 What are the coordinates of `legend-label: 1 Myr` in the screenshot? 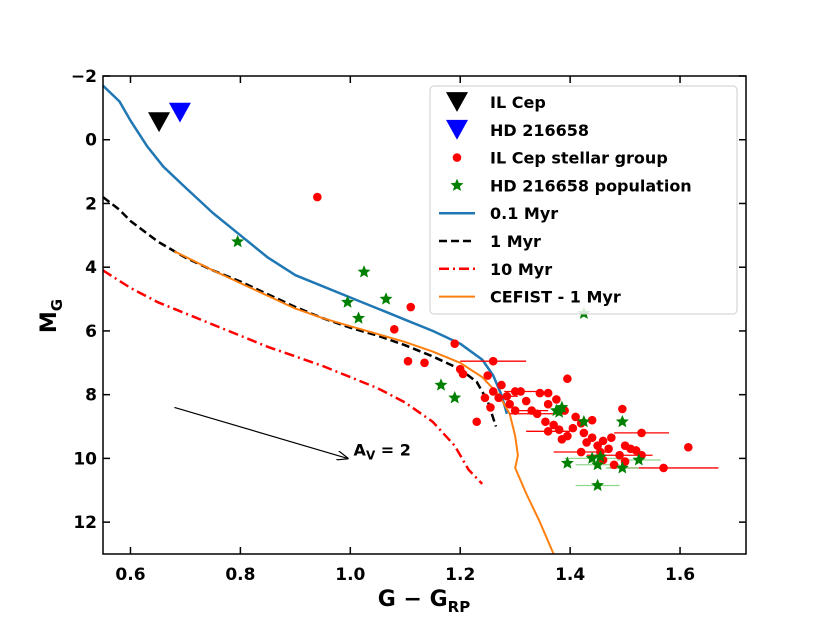 It's located at (515, 241).